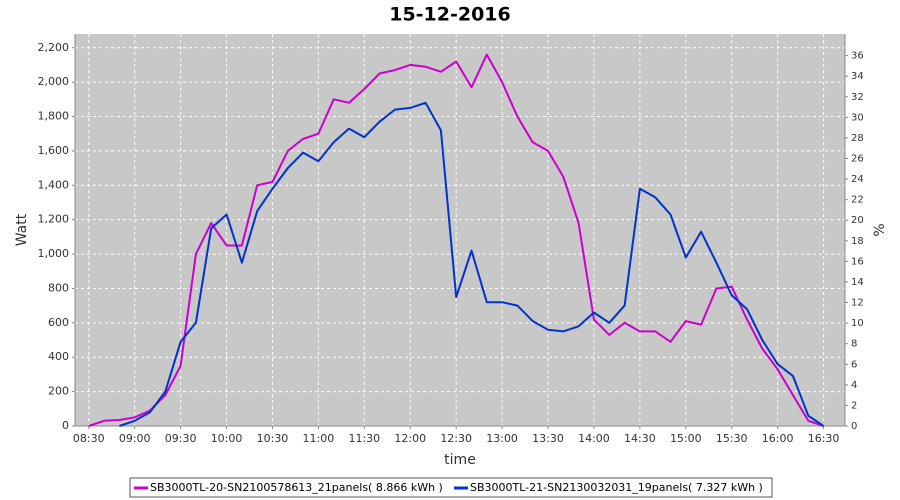 Image resolution: width=900 pixels, height=500 pixels. Describe the element at coordinates (451, 487) in the screenshot. I see `legend` at that location.